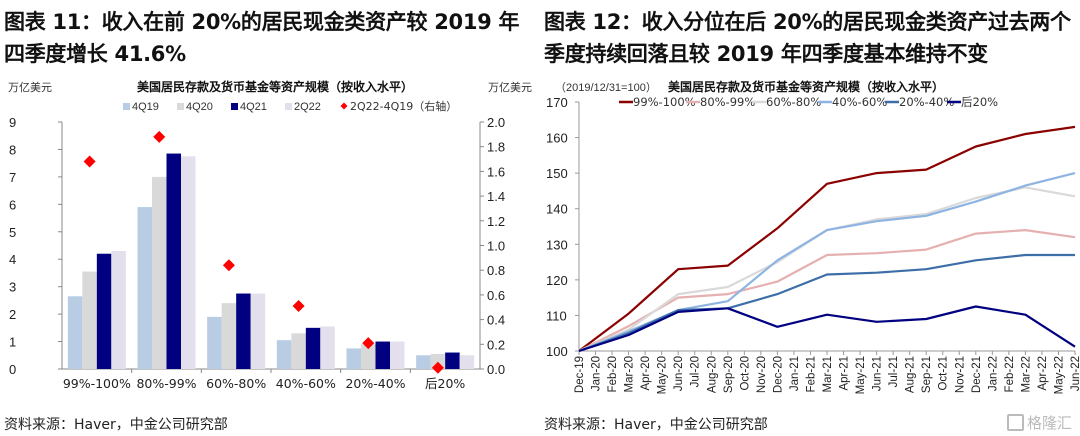 The image size is (1080, 436). I want to click on x-tick-label: 60%-80%, so click(236, 383).